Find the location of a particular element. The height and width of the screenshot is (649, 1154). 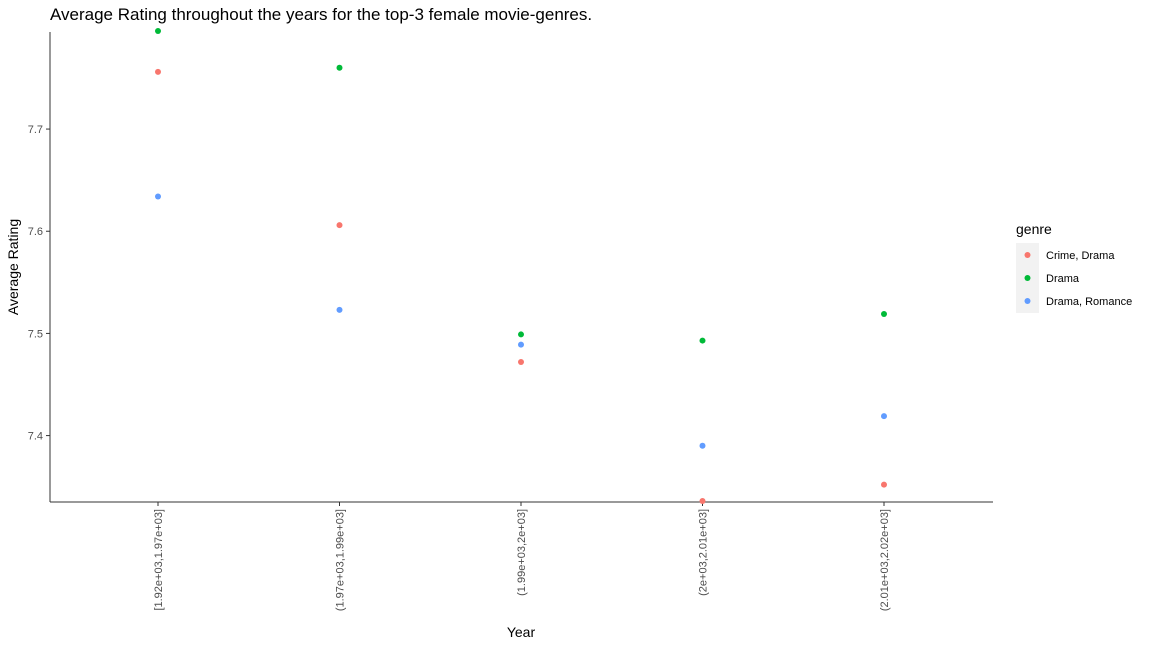

x-tick-label: (2e+03,2.01e+03] is located at coordinates (704, 552).